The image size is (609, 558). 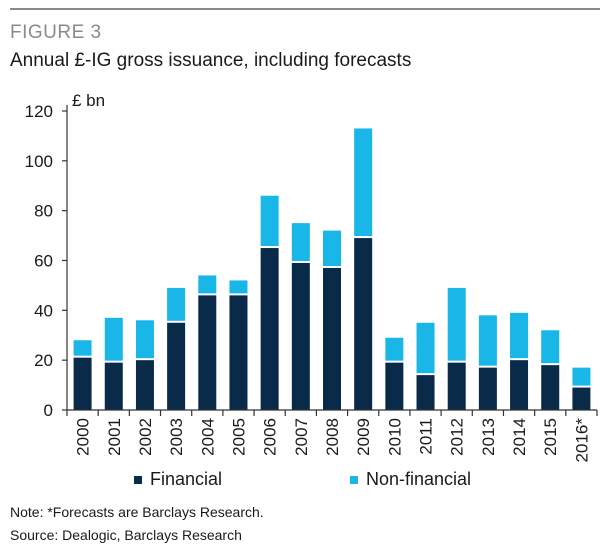 I want to click on source-note: Source: Dealogic, Barclays Research, so click(x=126, y=535).